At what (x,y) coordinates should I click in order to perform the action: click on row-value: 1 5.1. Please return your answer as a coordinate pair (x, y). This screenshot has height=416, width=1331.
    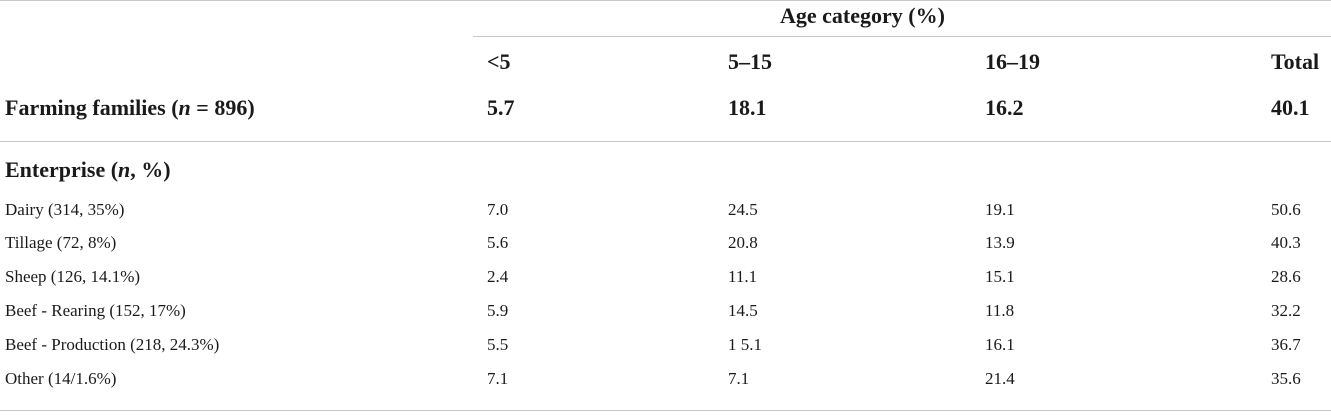
    Looking at the image, I should click on (745, 344).